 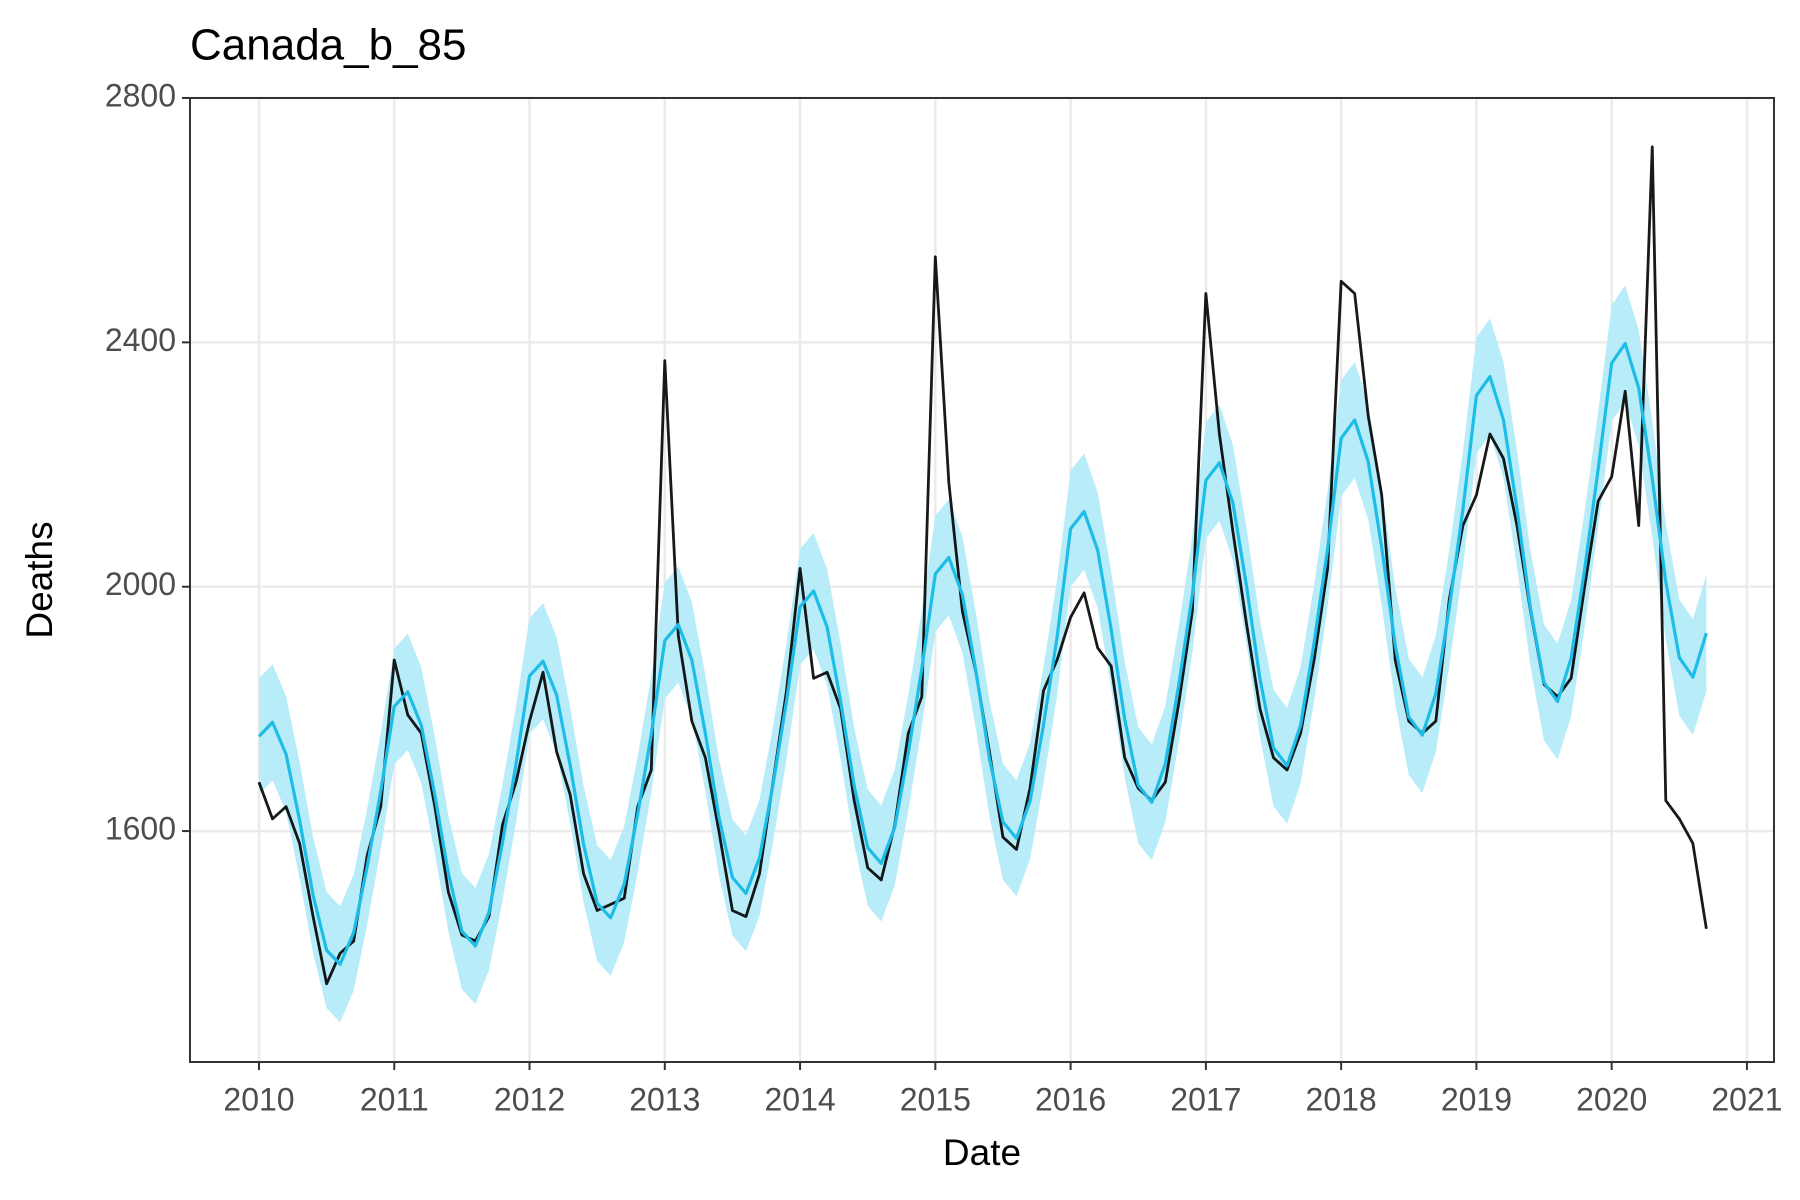 I want to click on x-tick-label: 2018, so click(x=1341, y=1099).